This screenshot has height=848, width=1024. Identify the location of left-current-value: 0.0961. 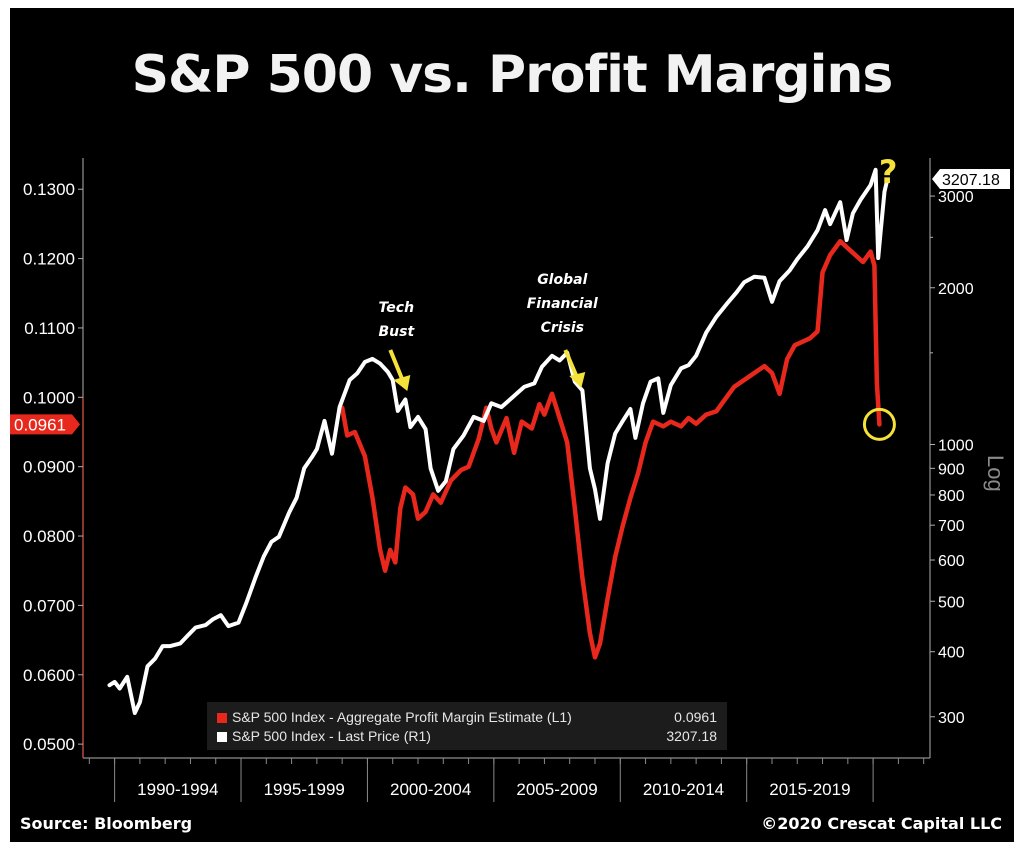
(40, 424).